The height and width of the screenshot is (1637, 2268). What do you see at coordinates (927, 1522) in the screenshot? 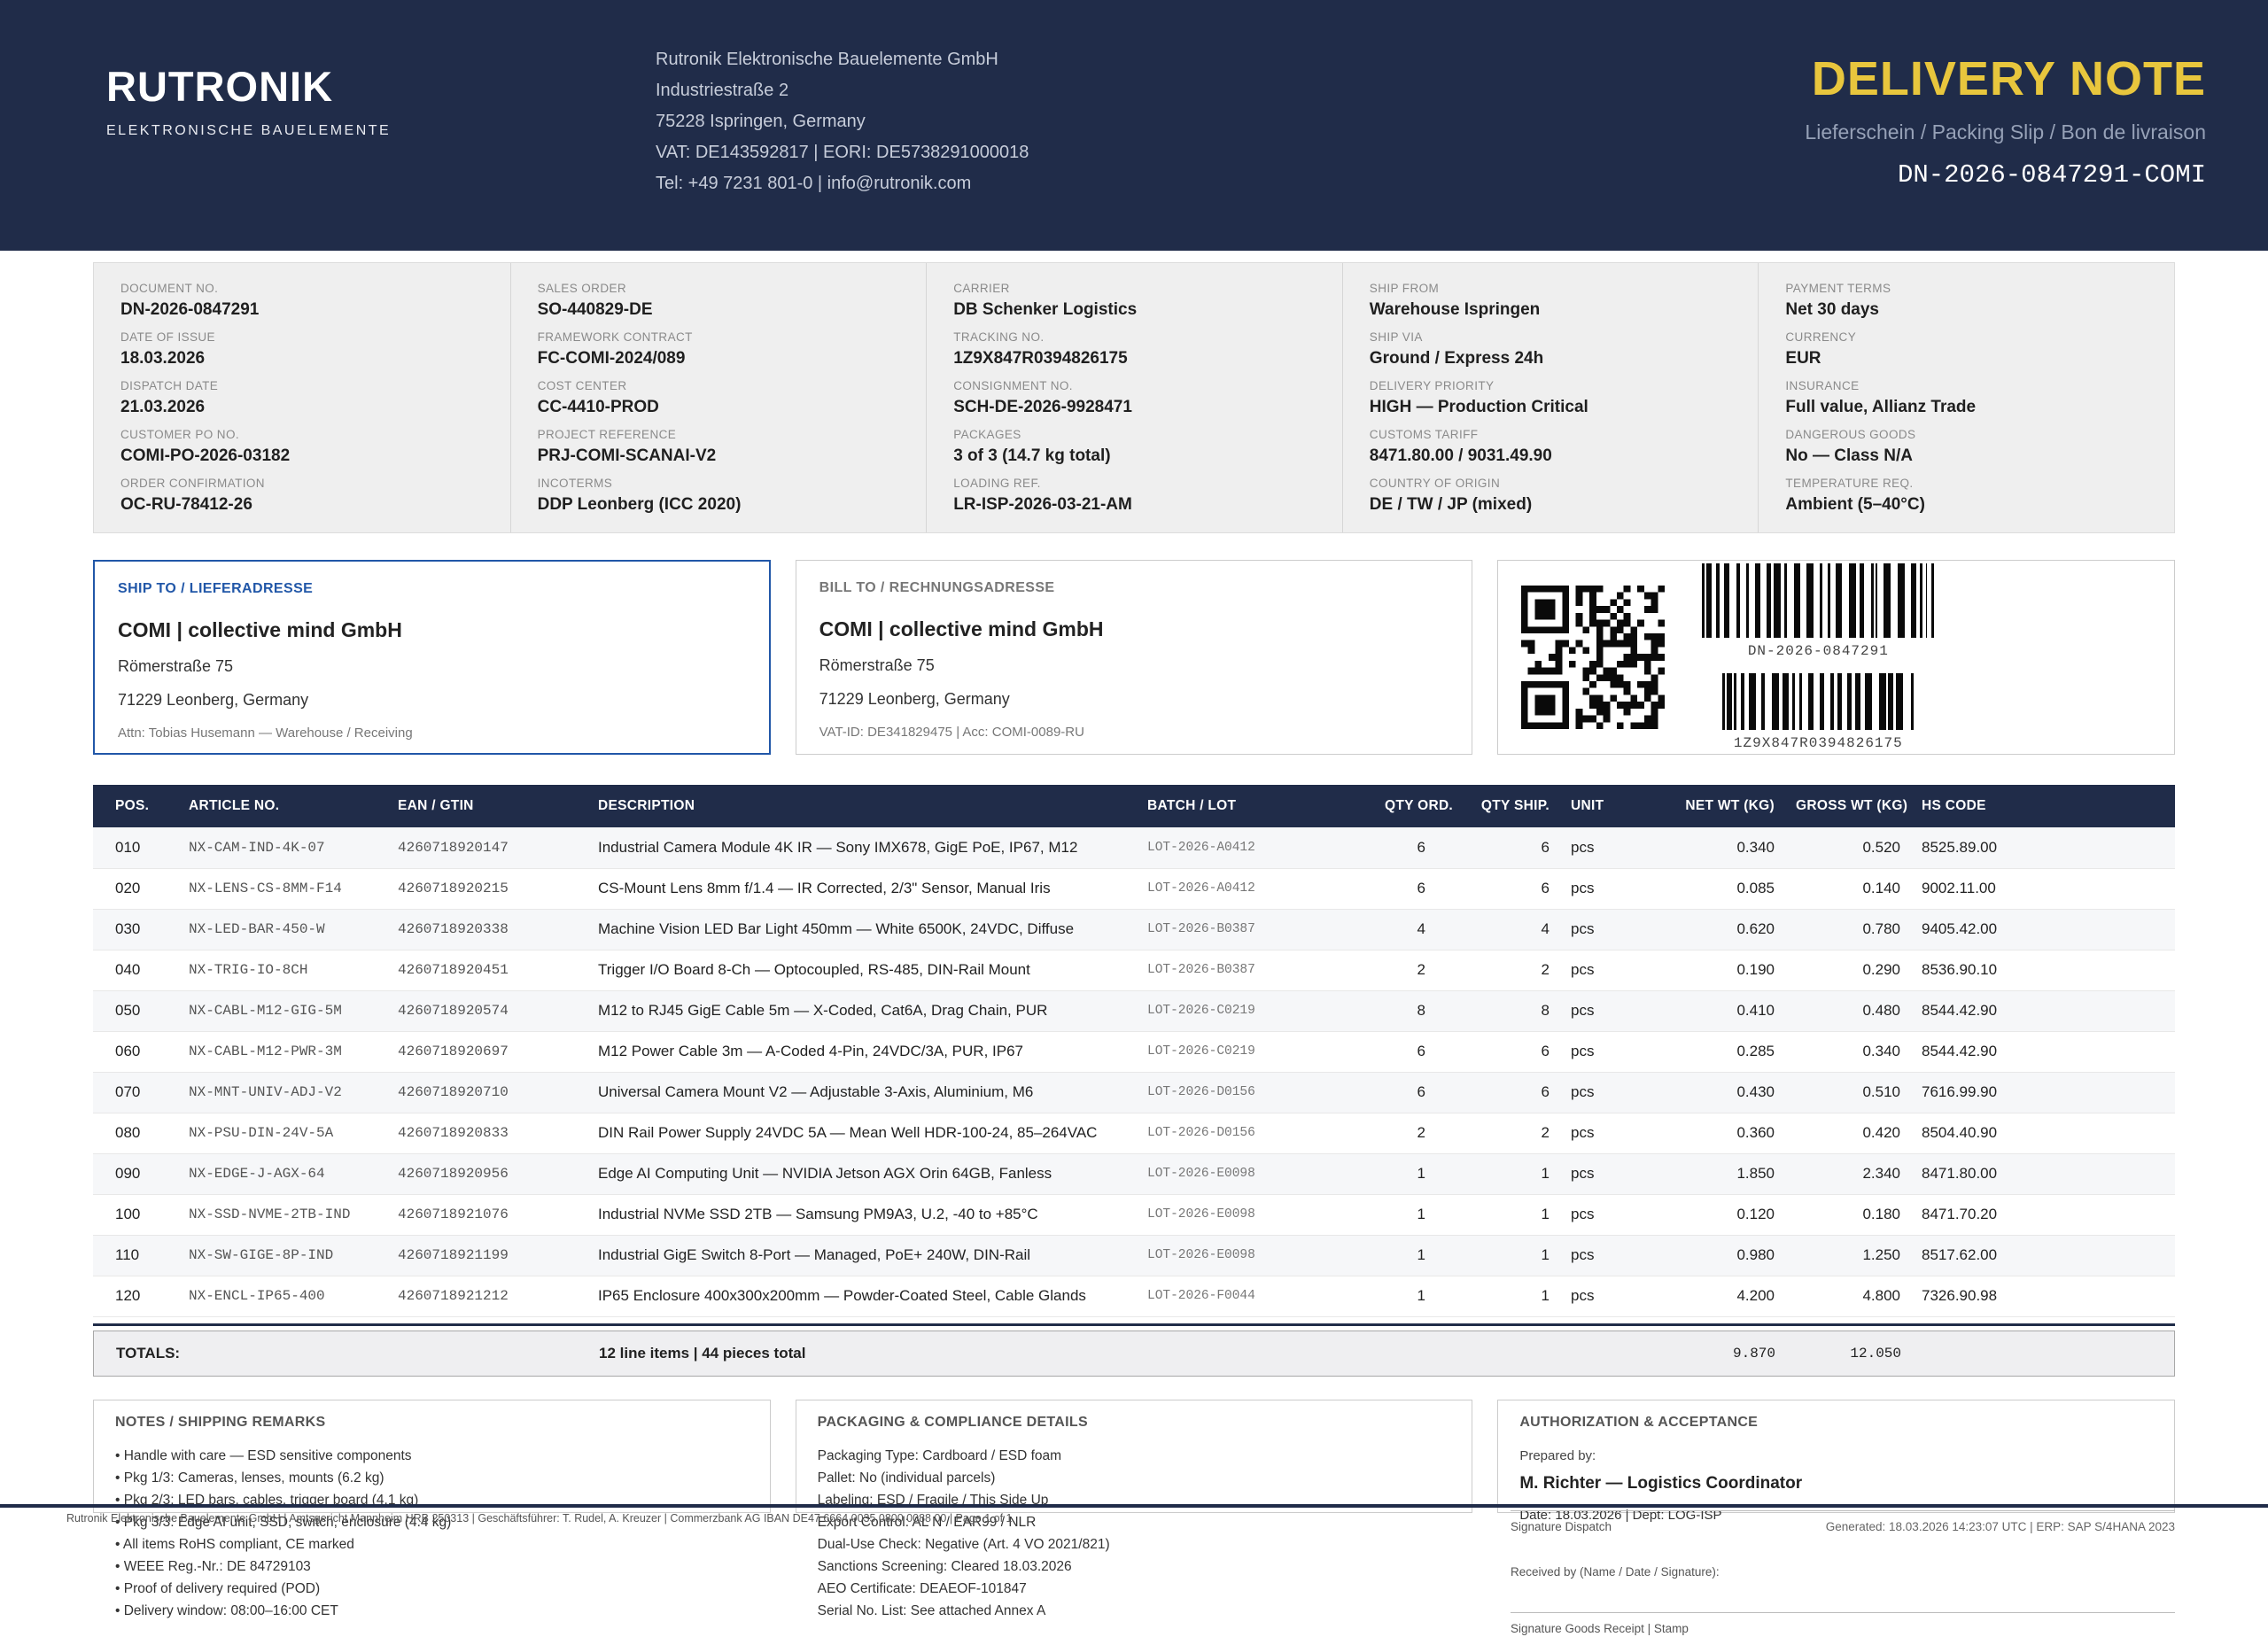
I see `packaging-item: Export Control: AL N / EAR99 / NLR` at bounding box center [927, 1522].